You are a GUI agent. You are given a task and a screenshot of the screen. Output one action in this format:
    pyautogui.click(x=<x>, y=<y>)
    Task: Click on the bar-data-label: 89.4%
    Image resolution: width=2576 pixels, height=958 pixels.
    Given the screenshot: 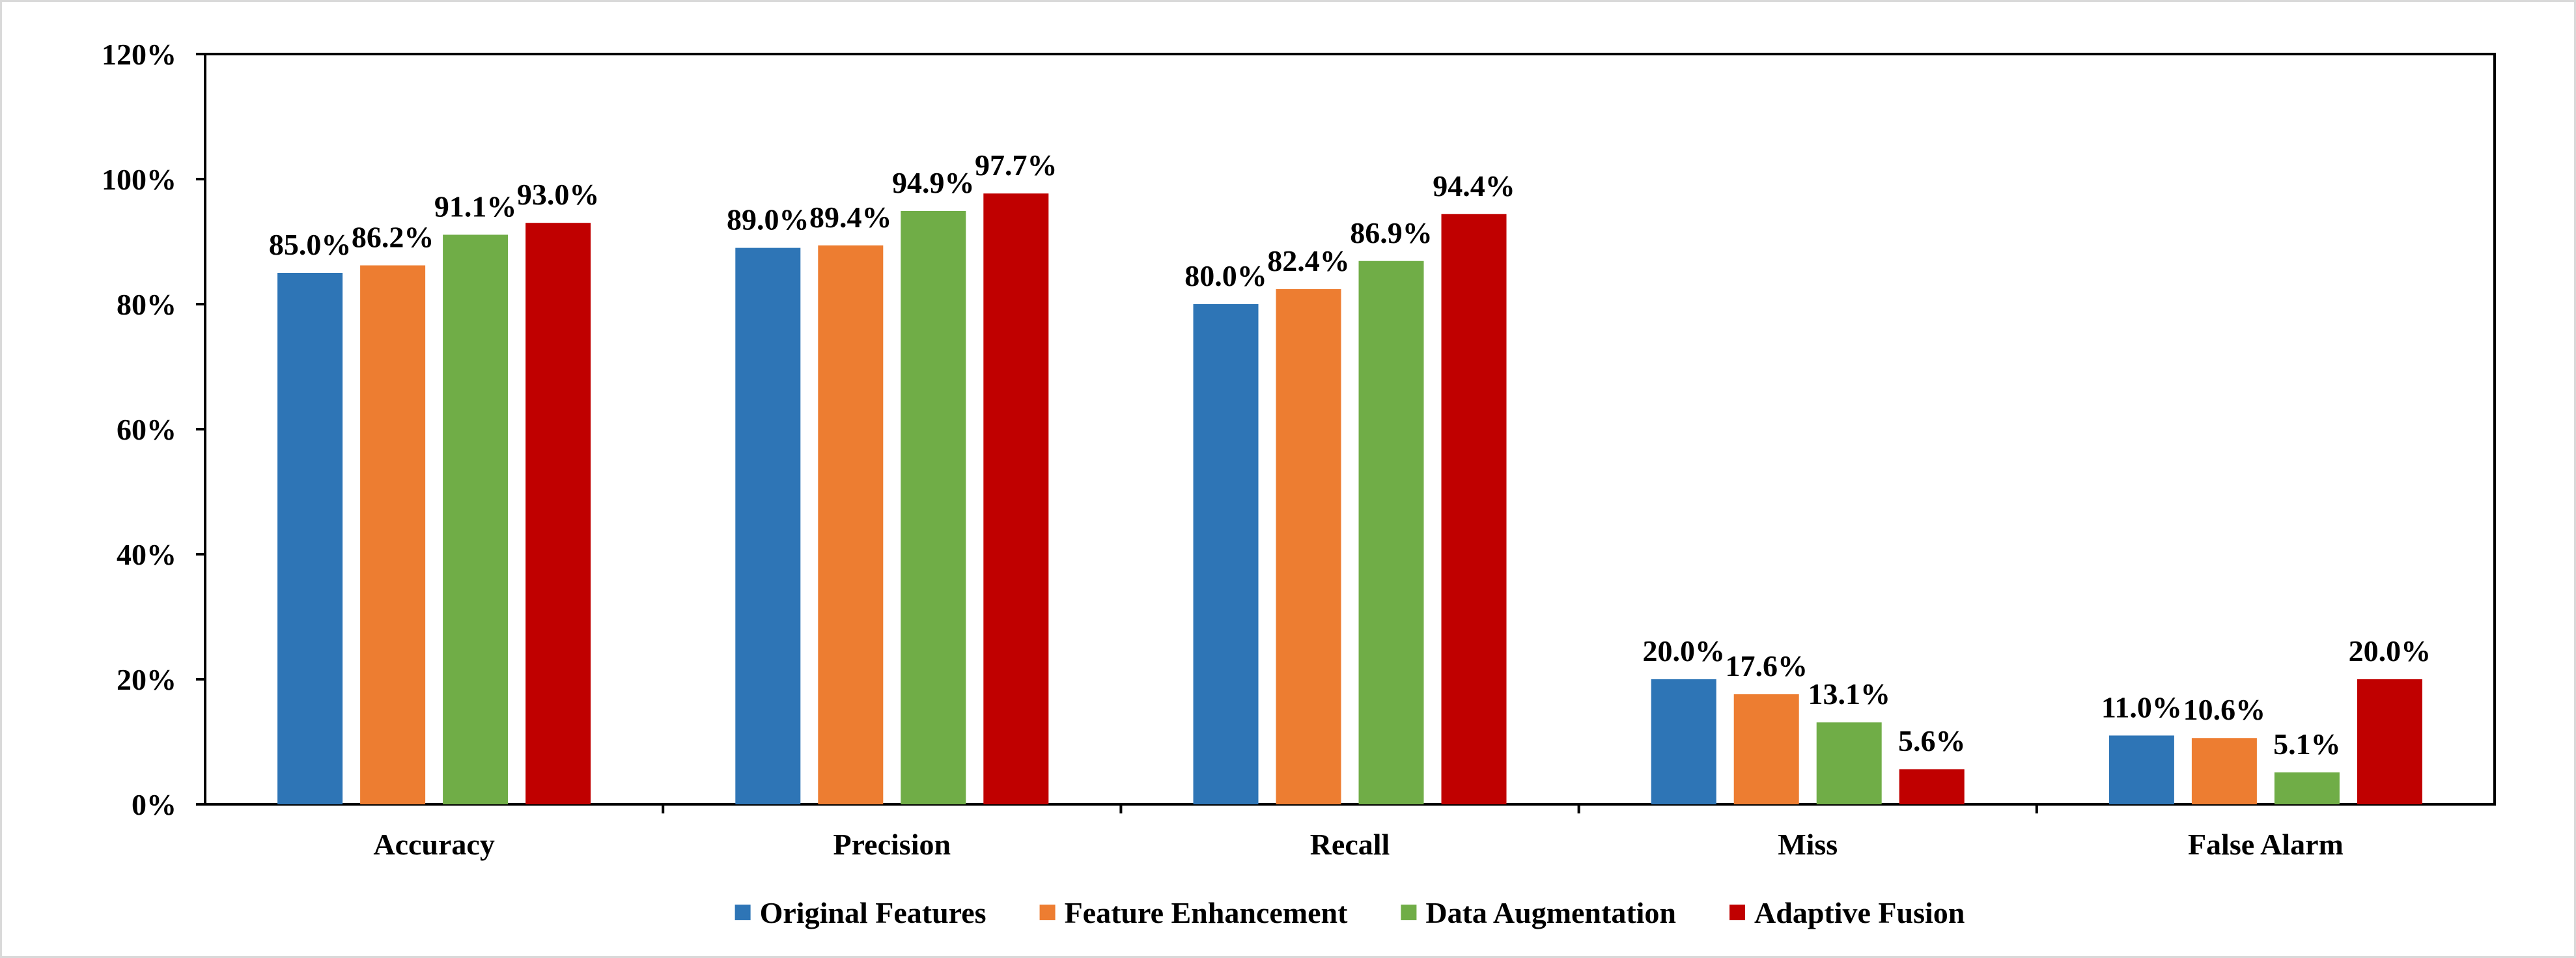 What is the action you would take?
    pyautogui.click(x=851, y=217)
    